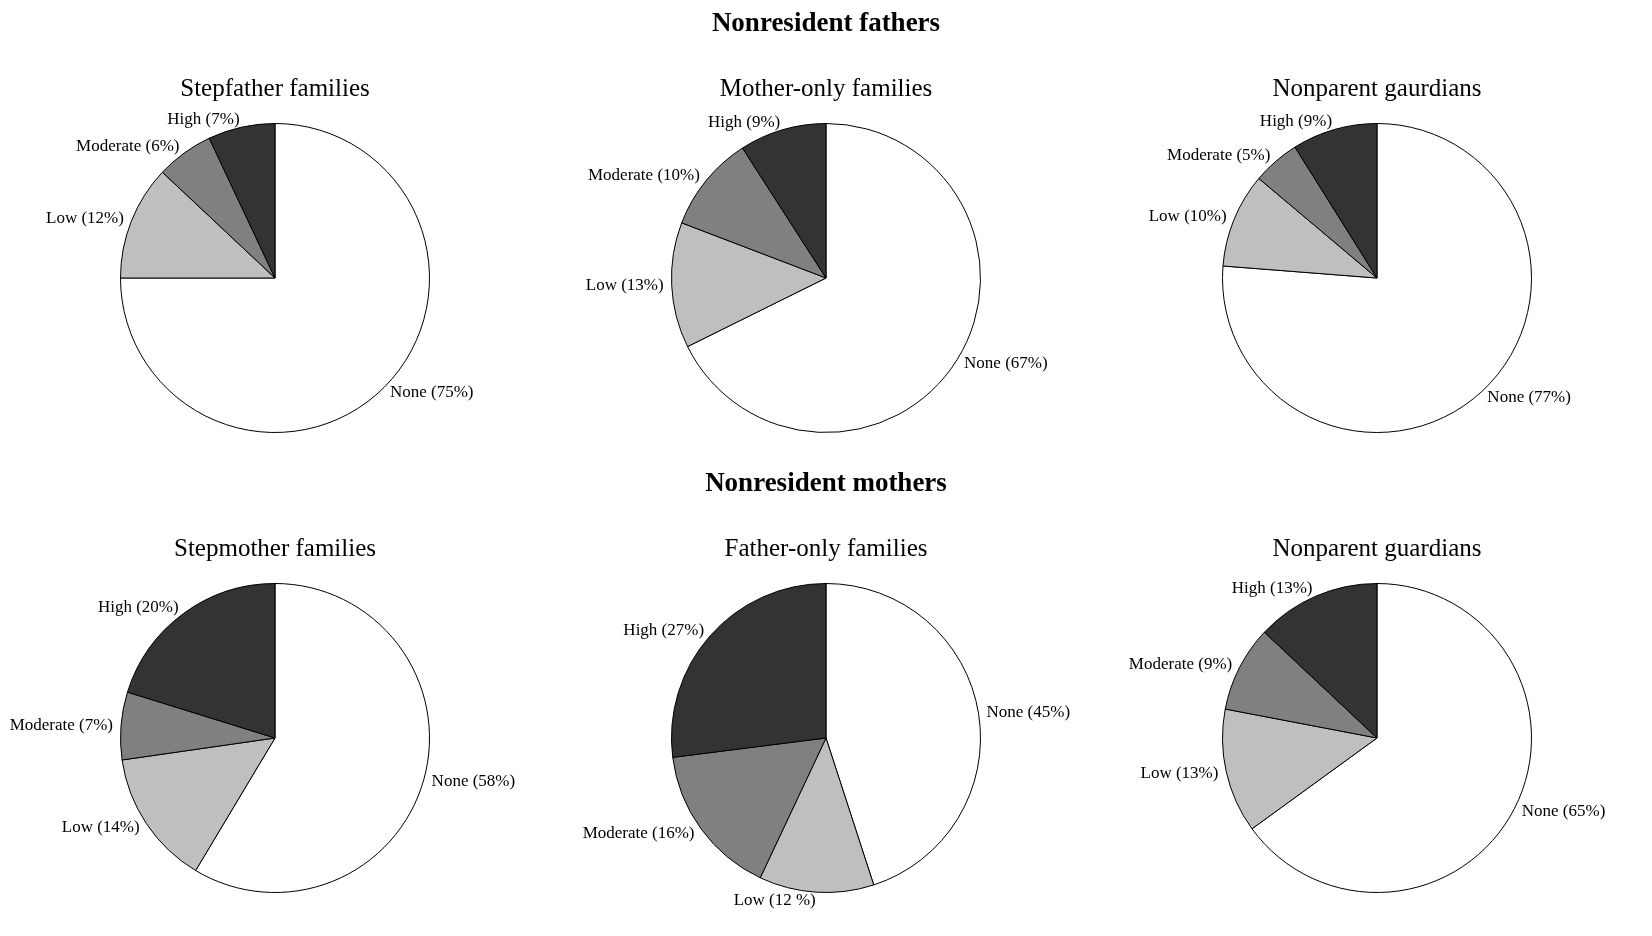 The width and height of the screenshot is (1652, 936). I want to click on slice-label: High (13%), so click(1272, 588).